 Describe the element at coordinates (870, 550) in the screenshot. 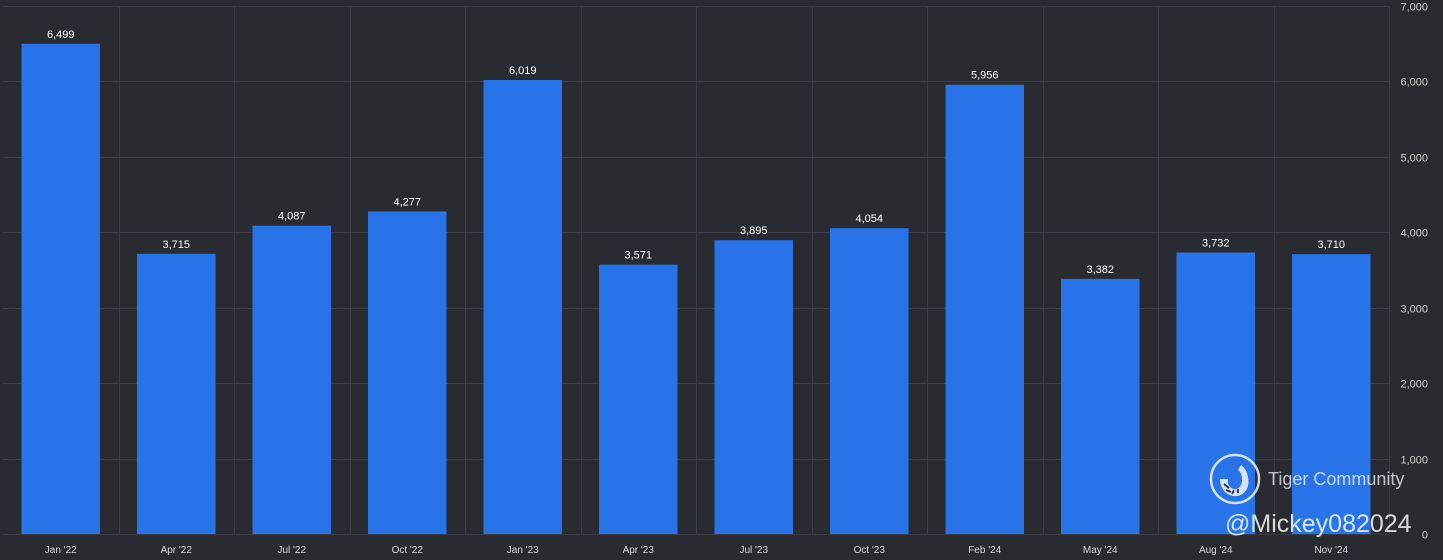

I see `x-tick-label: Oct '23` at that location.